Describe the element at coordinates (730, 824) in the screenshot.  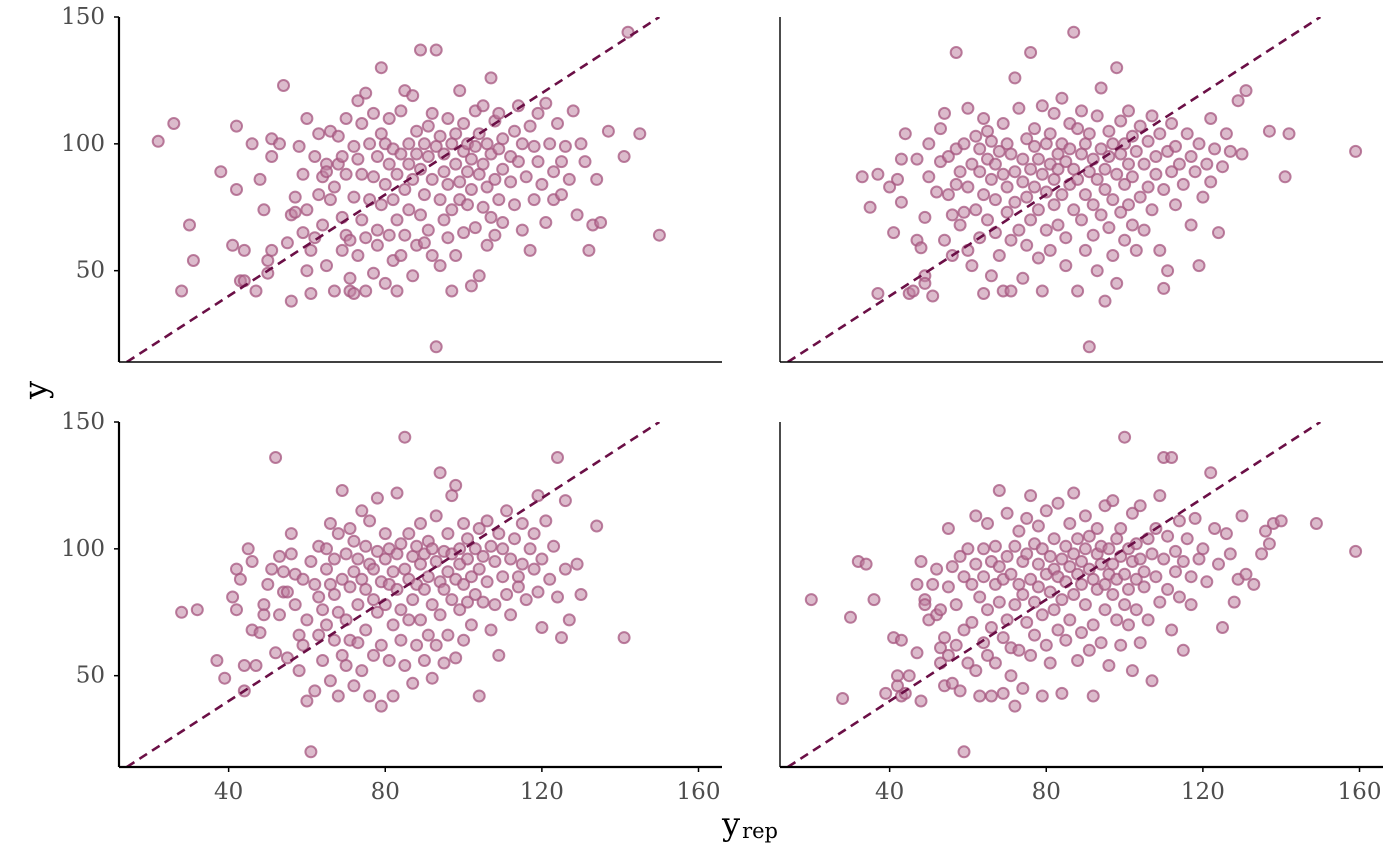
I see `x-axis-title-main: y` at that location.